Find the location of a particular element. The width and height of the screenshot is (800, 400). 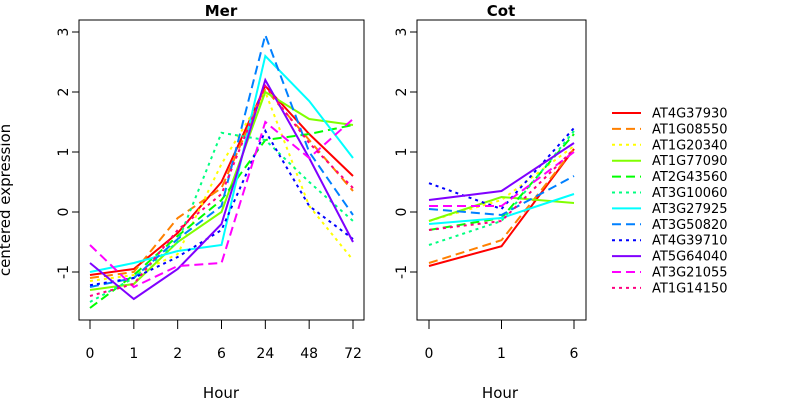

x-axis-title-cot: Hour is located at coordinates (500, 392).